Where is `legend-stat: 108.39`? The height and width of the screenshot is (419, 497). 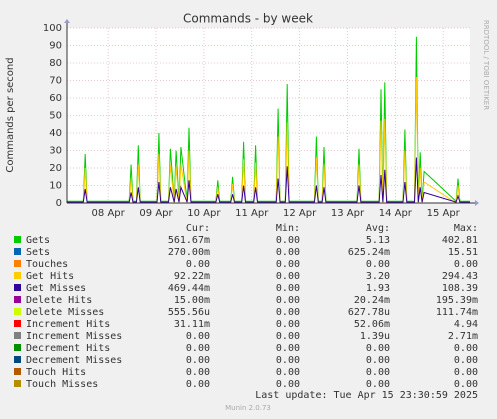
legend-stat: 108.39 is located at coordinates (460, 288).